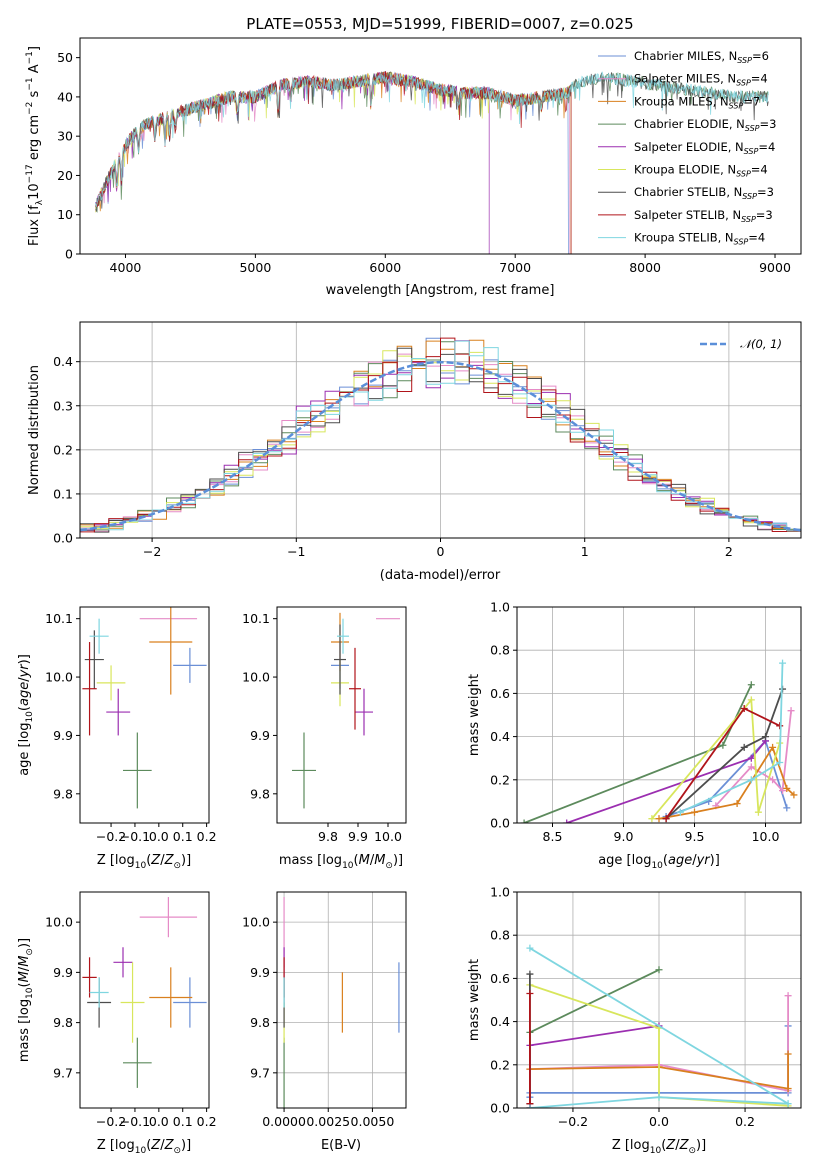  What do you see at coordinates (761, 344) in the screenshot?
I see `normal-legend-label: 𝒩(0, 1)` at bounding box center [761, 344].